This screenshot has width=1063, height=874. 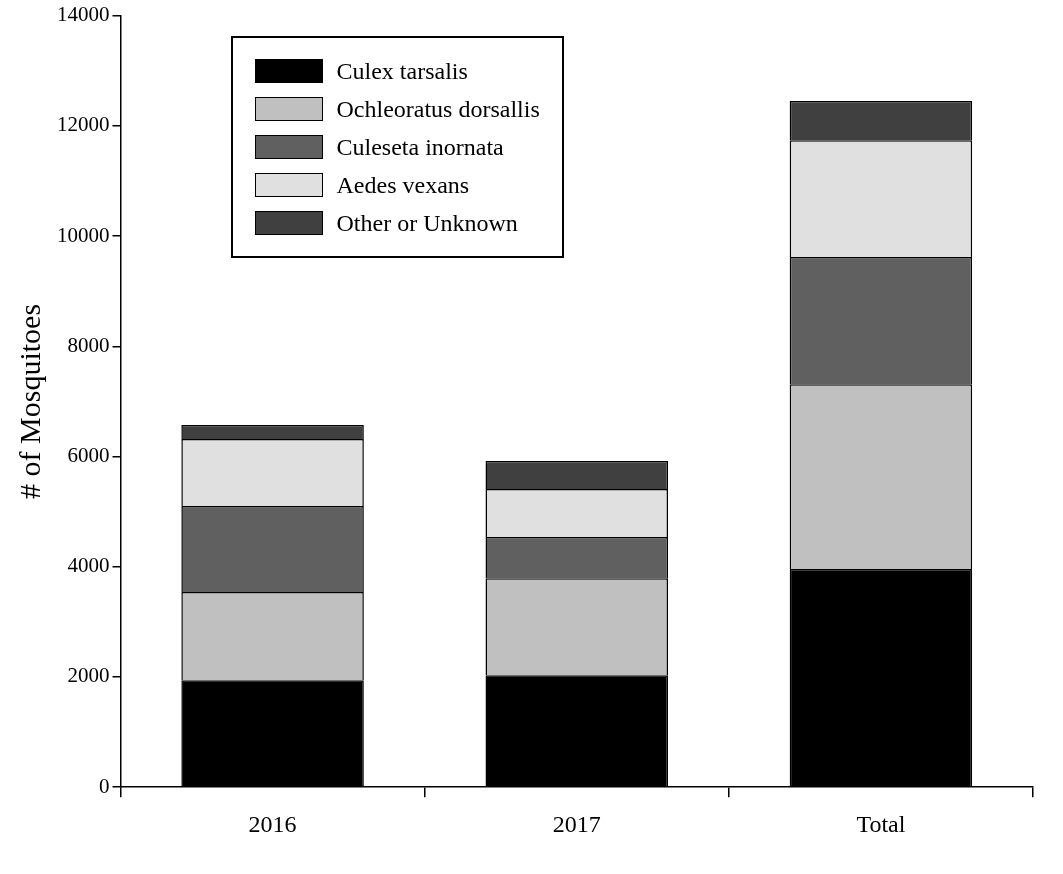 What do you see at coordinates (83, 14) in the screenshot?
I see `y-tick-label: 14000` at bounding box center [83, 14].